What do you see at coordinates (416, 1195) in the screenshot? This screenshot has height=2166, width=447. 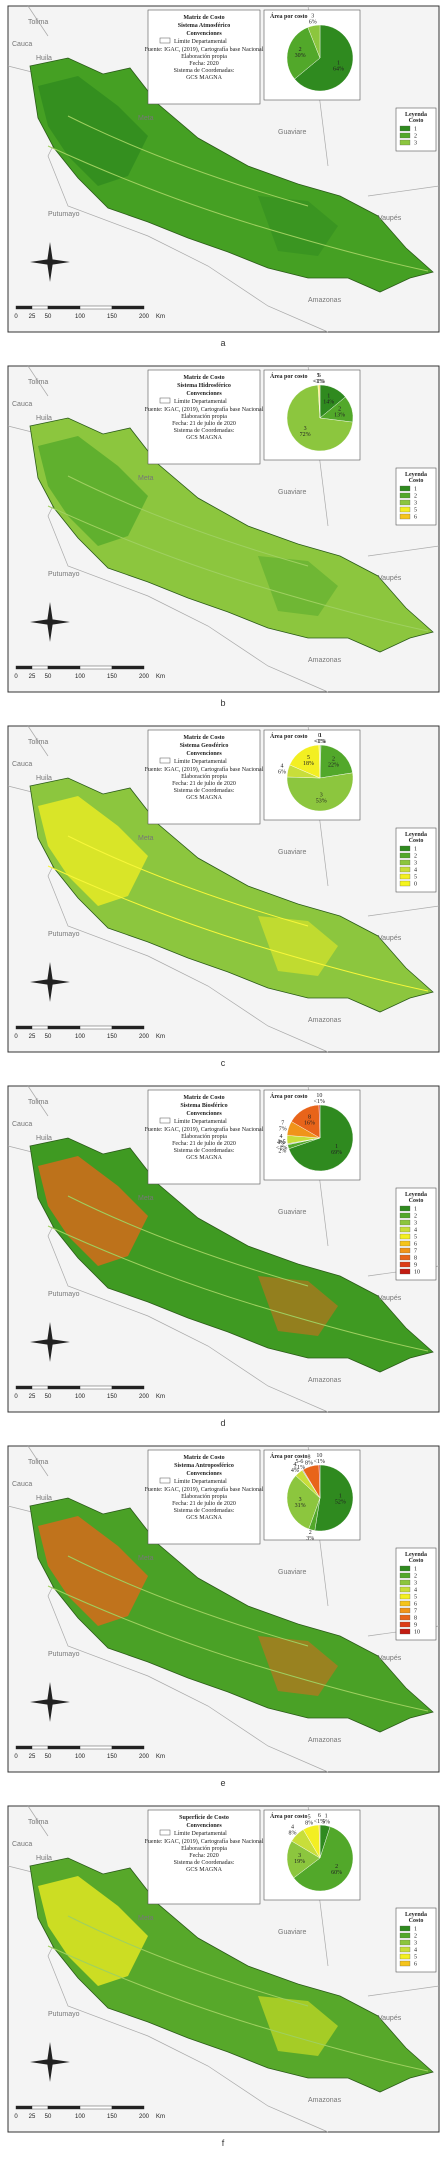 I see `legend-title: Leyenda` at bounding box center [416, 1195].